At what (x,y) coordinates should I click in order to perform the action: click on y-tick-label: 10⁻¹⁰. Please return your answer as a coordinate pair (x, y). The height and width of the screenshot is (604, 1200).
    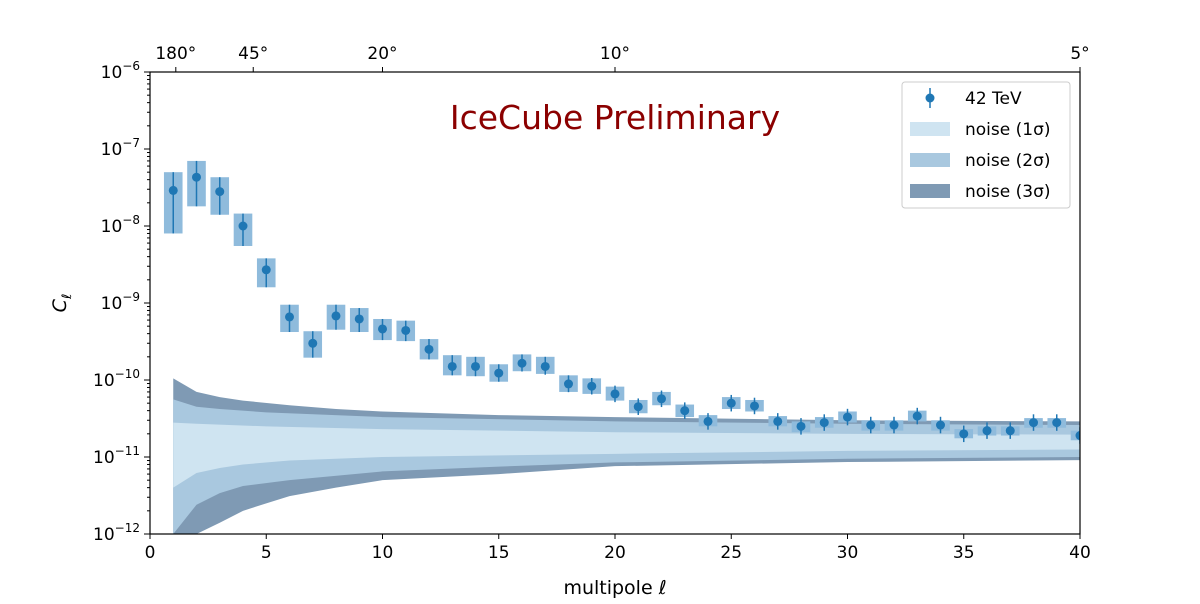
    Looking at the image, I should click on (116, 379).